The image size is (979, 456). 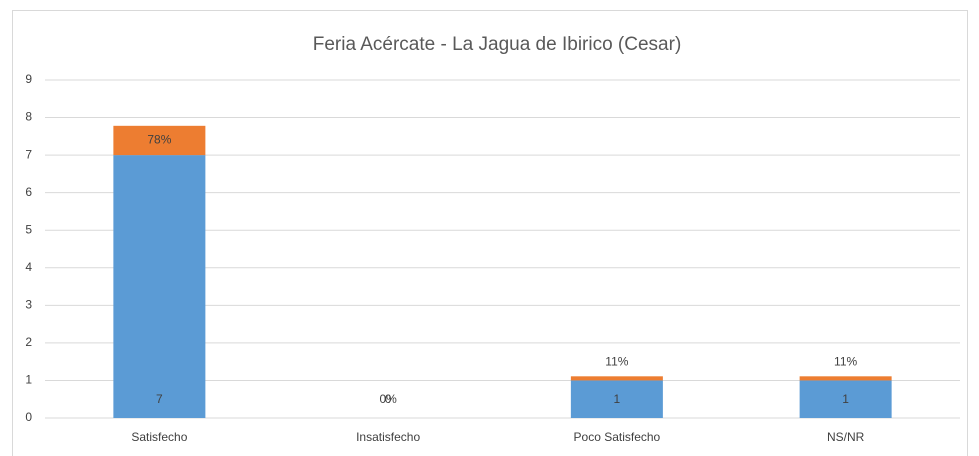 I want to click on y-tick-label: 8, so click(x=28, y=117).